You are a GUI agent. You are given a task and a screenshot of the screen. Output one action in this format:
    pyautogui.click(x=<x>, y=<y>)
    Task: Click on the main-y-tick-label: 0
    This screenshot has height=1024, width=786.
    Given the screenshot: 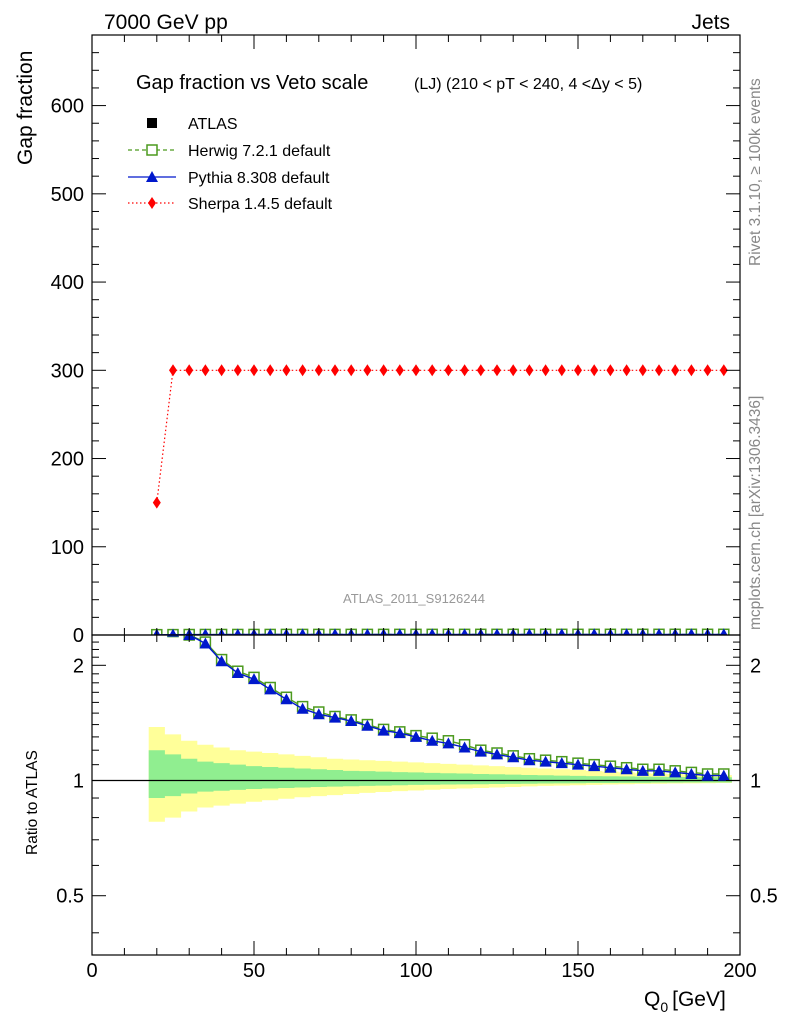 What is the action you would take?
    pyautogui.click(x=78, y=636)
    